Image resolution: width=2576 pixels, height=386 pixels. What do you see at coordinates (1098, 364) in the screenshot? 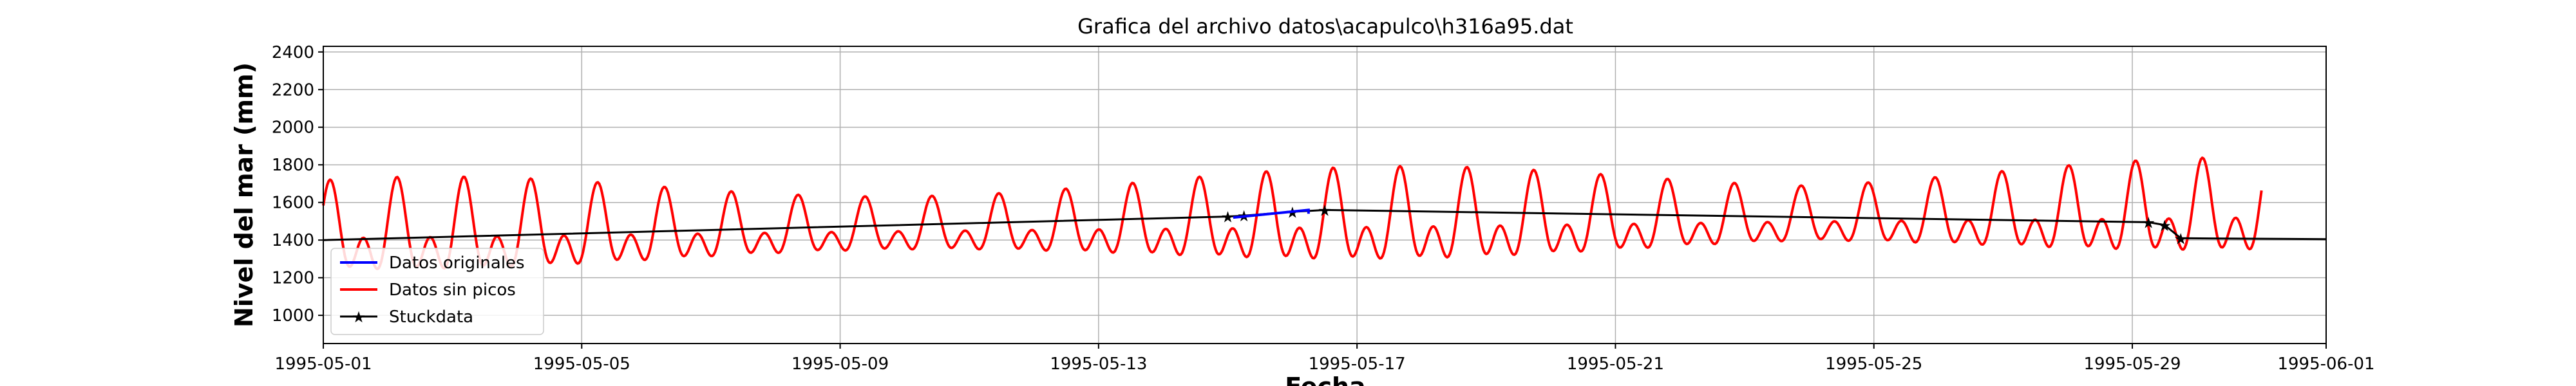
I see `x-tick-label: 1995-05-13` at bounding box center [1098, 364].